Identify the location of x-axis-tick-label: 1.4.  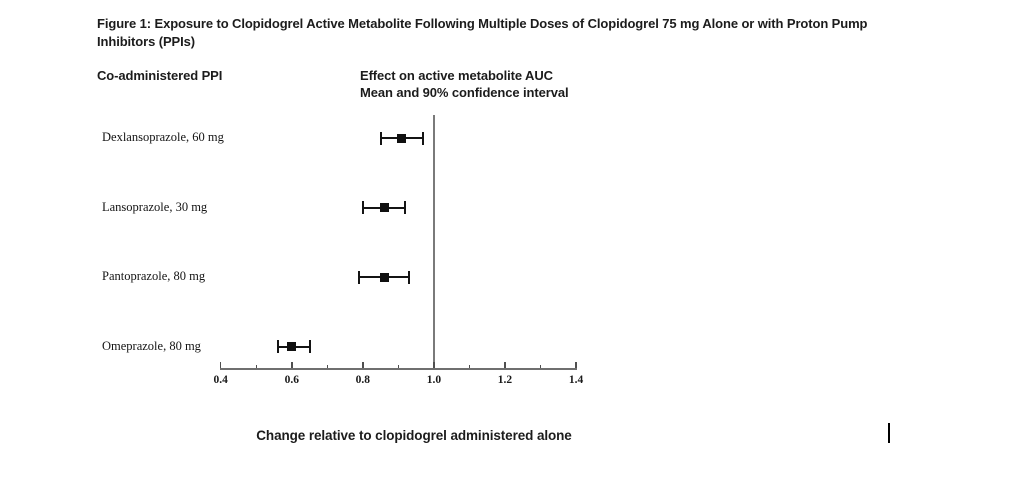
(576, 380).